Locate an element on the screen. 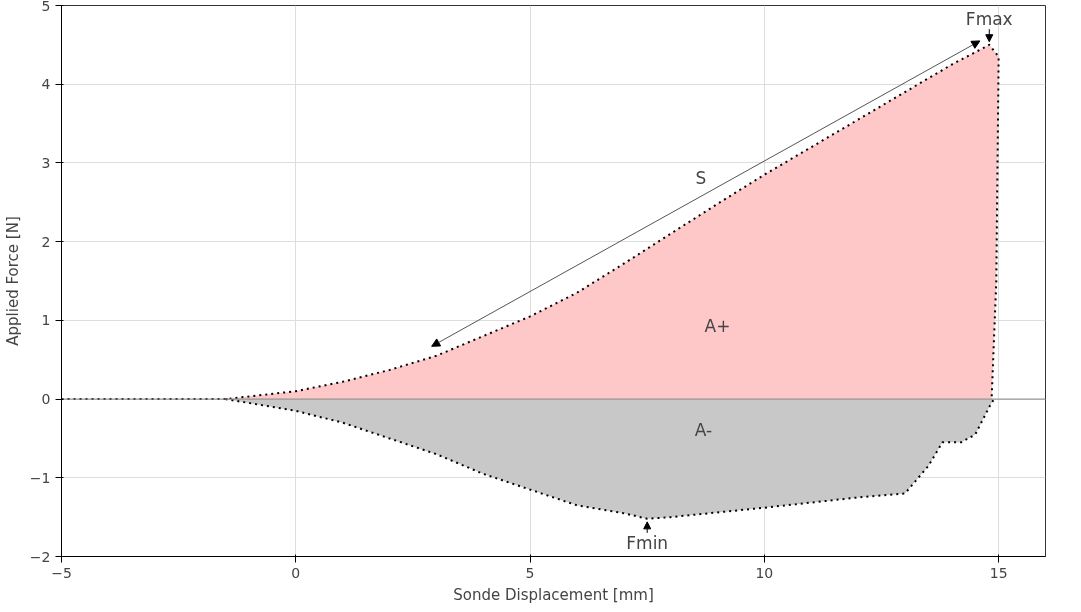 The height and width of the screenshot is (612, 1081). annotation: A+ is located at coordinates (717, 326).